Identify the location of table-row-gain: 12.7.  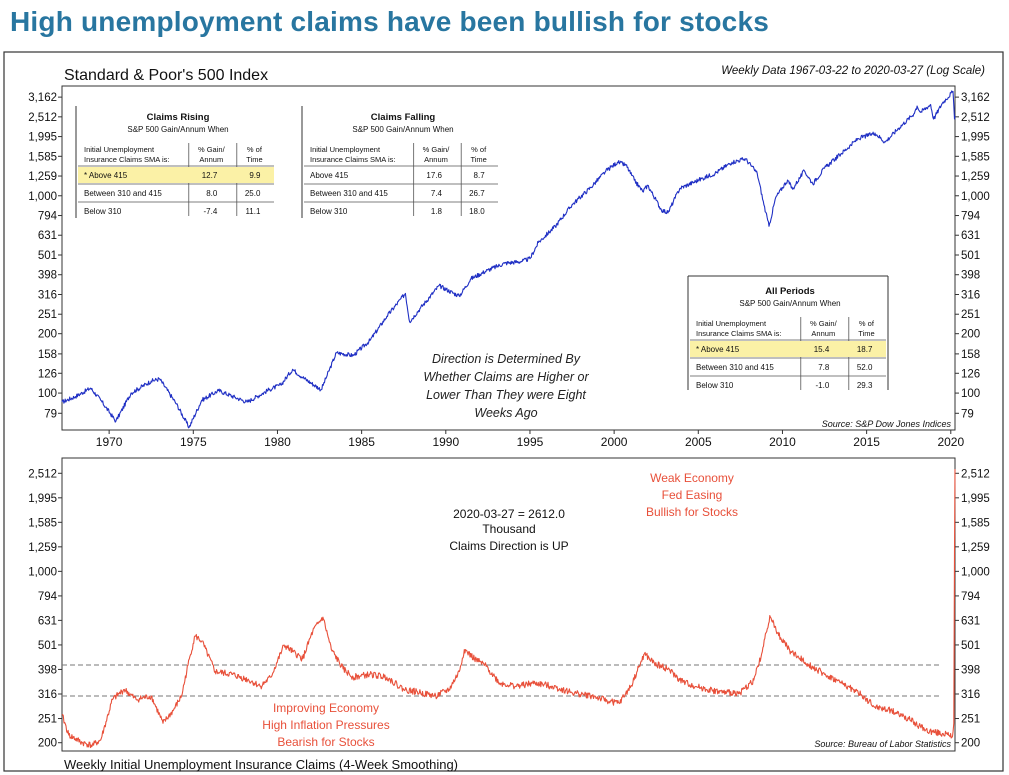
(210, 175).